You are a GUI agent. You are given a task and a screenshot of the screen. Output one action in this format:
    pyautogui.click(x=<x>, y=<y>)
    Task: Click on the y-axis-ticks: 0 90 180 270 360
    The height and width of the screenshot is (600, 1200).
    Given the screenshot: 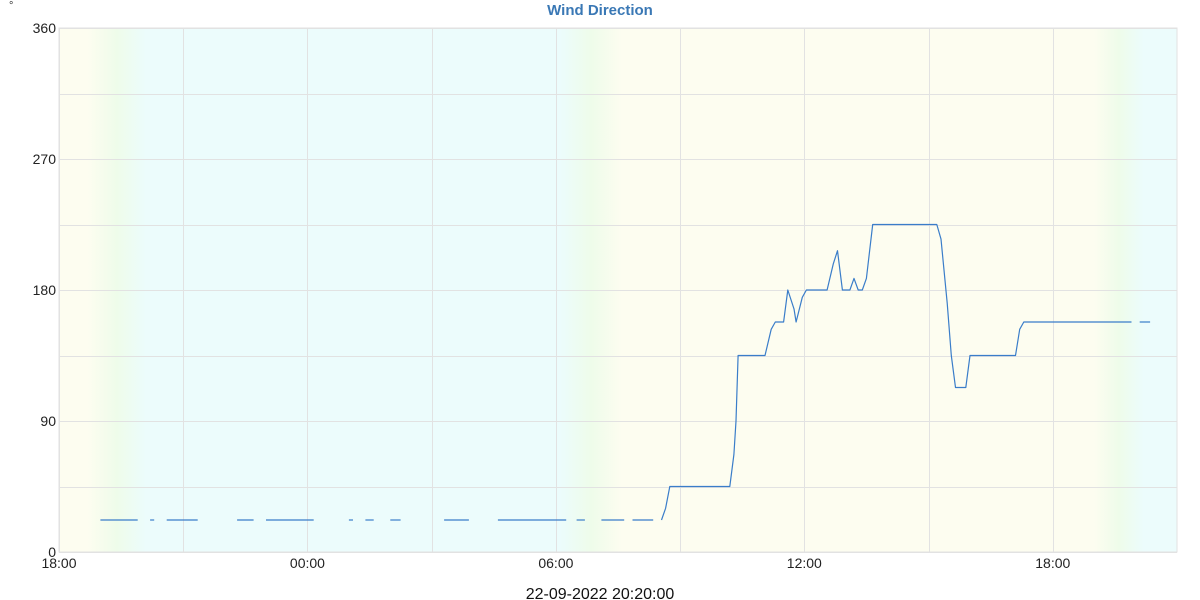 What is the action you would take?
    pyautogui.click(x=45, y=290)
    